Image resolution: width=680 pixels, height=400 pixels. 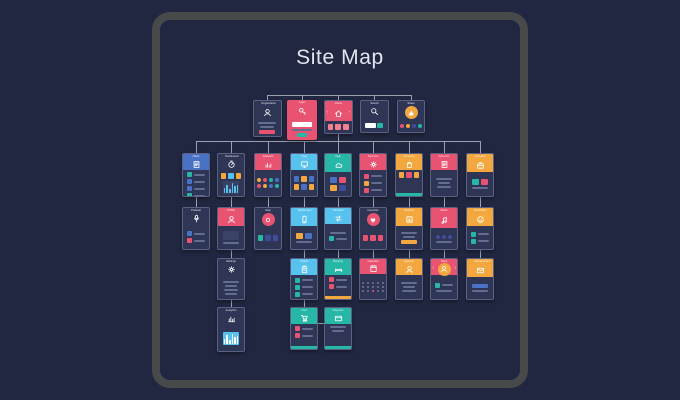 I want to click on node-label: Mobile App, so click(x=305, y=210).